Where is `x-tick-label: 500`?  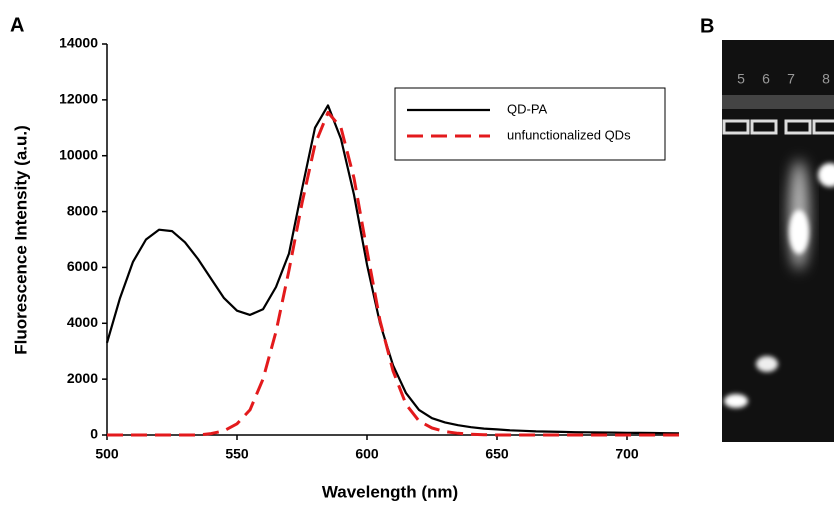 x-tick-label: 500 is located at coordinates (107, 454).